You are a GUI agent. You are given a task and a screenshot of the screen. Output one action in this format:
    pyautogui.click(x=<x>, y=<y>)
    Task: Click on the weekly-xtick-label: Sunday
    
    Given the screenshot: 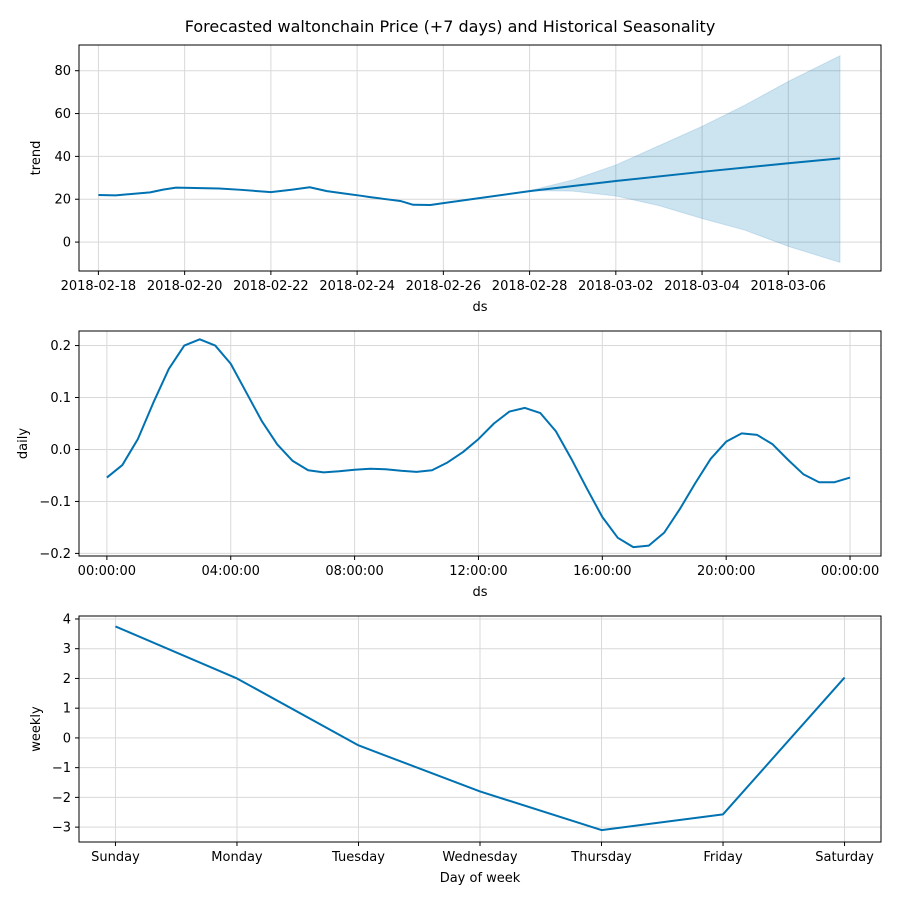 What is the action you would take?
    pyautogui.click(x=115, y=857)
    